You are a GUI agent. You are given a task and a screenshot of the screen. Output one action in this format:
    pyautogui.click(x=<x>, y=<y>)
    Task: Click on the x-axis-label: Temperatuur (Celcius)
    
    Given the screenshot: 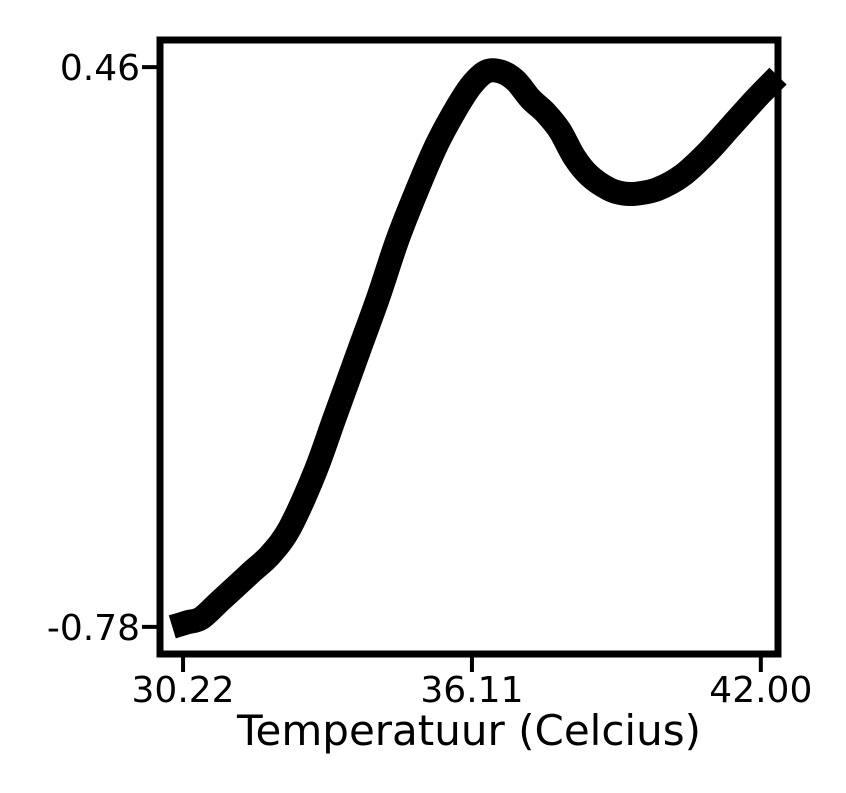 What is the action you would take?
    pyautogui.click(x=468, y=730)
    